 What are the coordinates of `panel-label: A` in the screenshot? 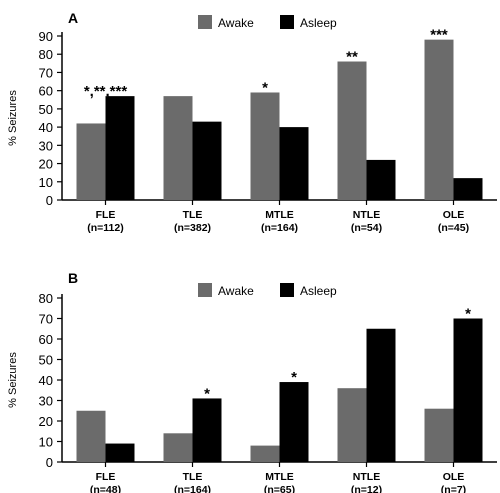 It's located at (73, 18).